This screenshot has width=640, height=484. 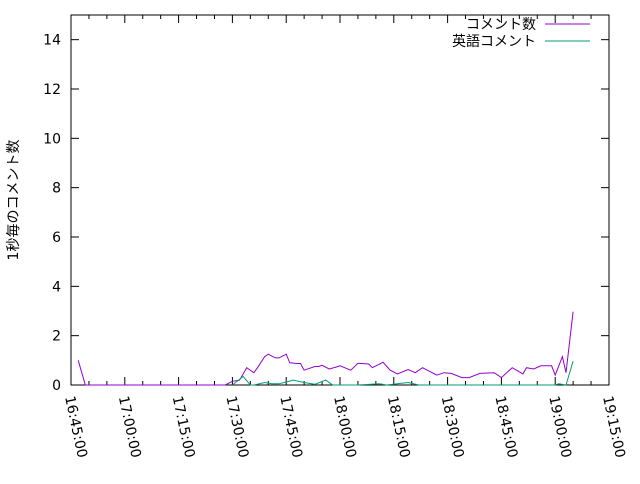 What do you see at coordinates (56, 287) in the screenshot?
I see `y-tick-label: 4` at bounding box center [56, 287].